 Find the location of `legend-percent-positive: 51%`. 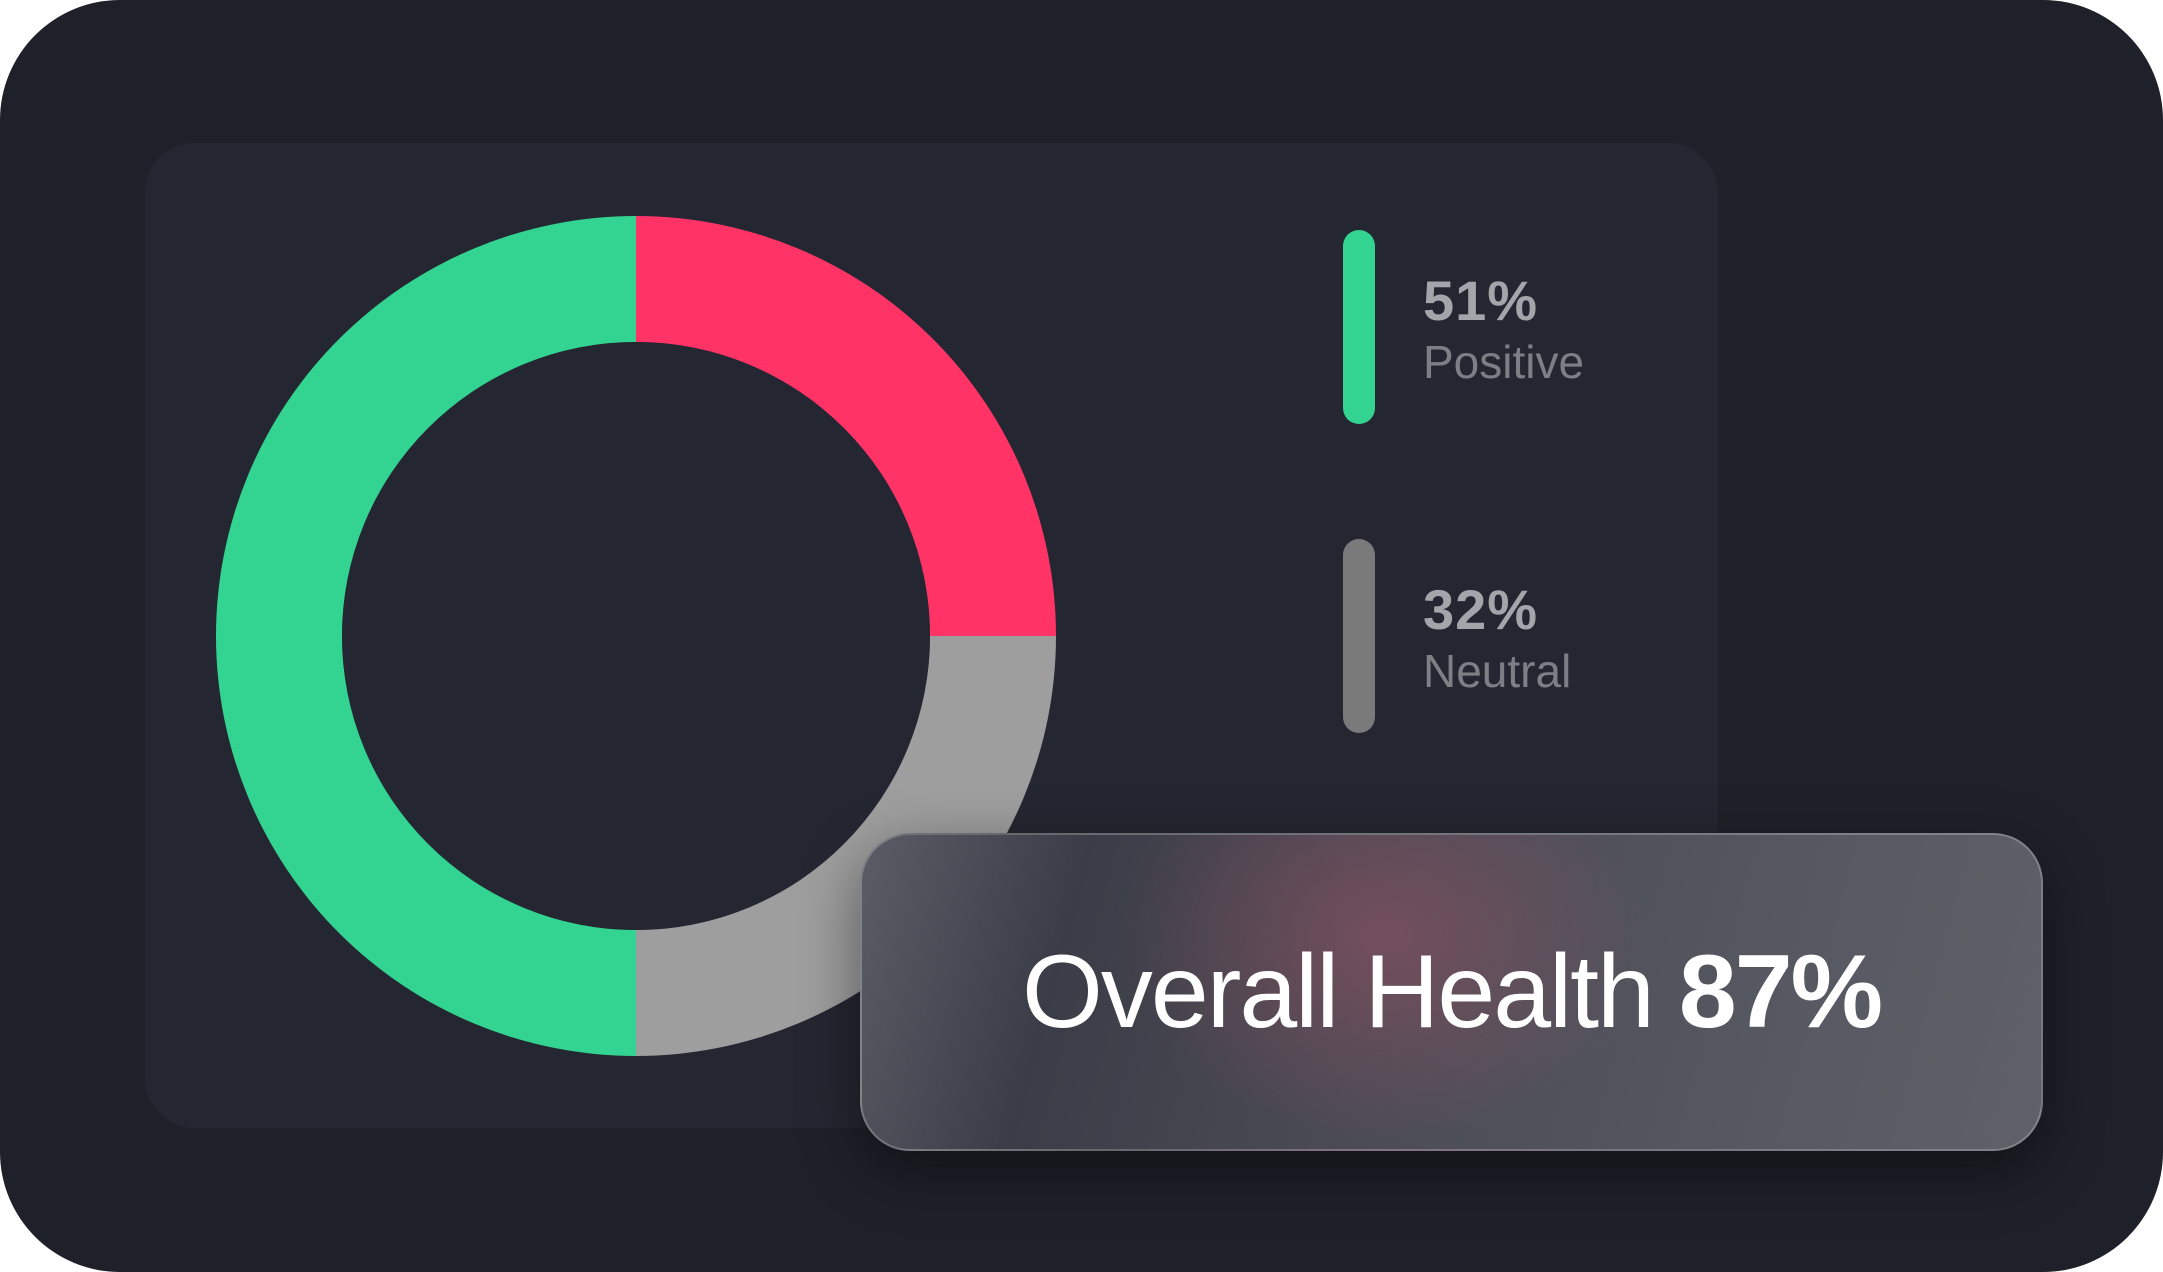

legend-percent-positive: 51% is located at coordinates (1481, 300).